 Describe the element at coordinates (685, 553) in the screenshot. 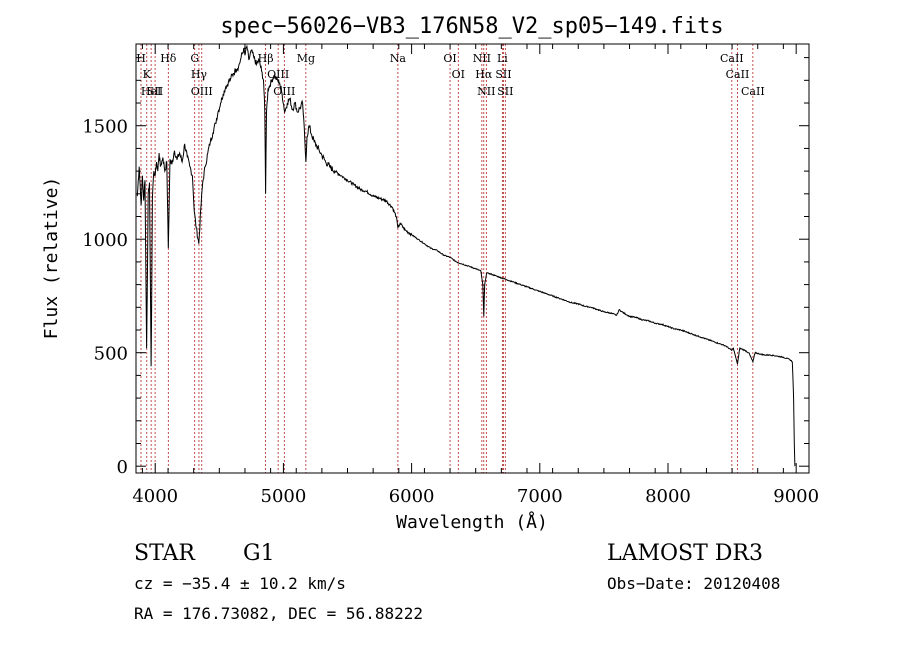

I see `survey-name: LAMOST DR3` at that location.